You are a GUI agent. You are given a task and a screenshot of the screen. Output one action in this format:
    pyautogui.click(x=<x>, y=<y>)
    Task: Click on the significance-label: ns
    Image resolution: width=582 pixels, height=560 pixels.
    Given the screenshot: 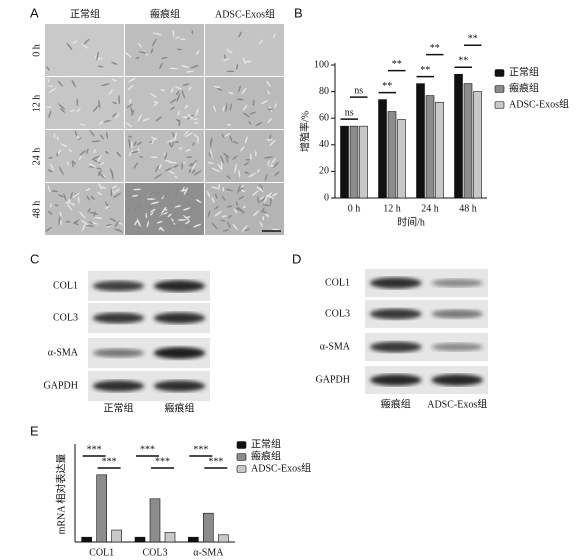 What is the action you would take?
    pyautogui.click(x=349, y=112)
    